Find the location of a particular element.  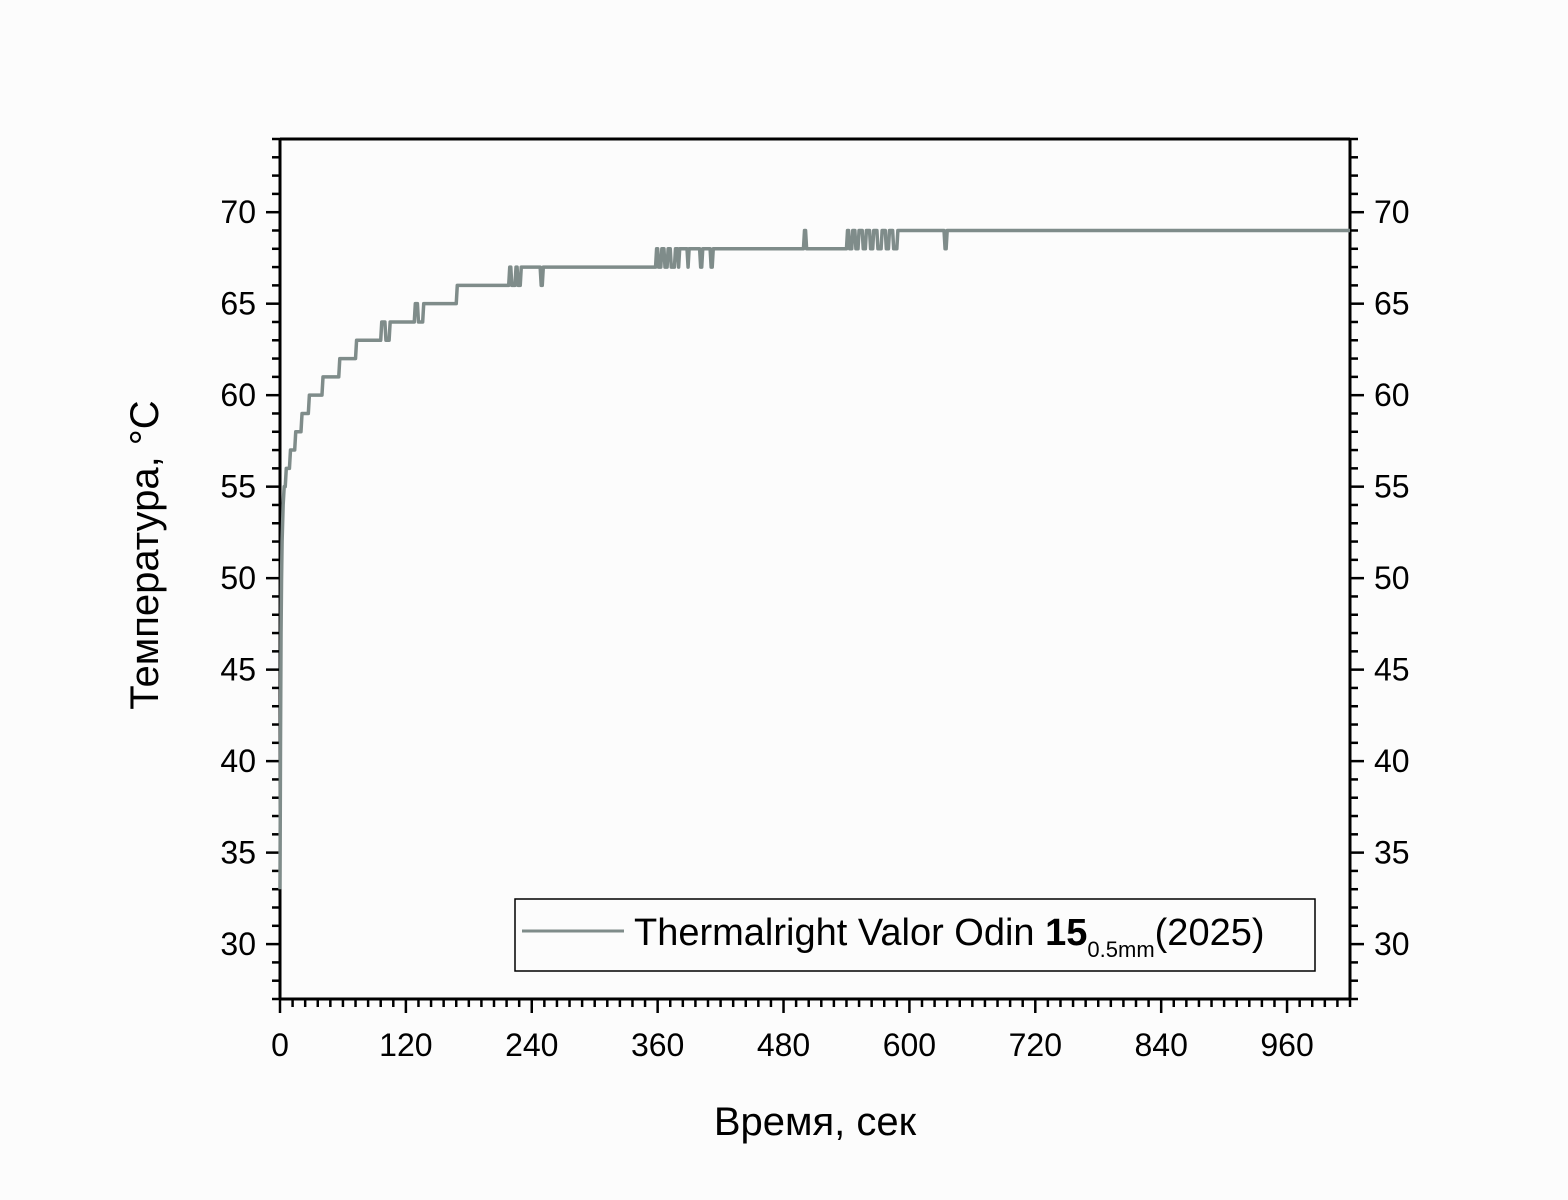

legend-label-bold: 15 is located at coordinates (1066, 933).